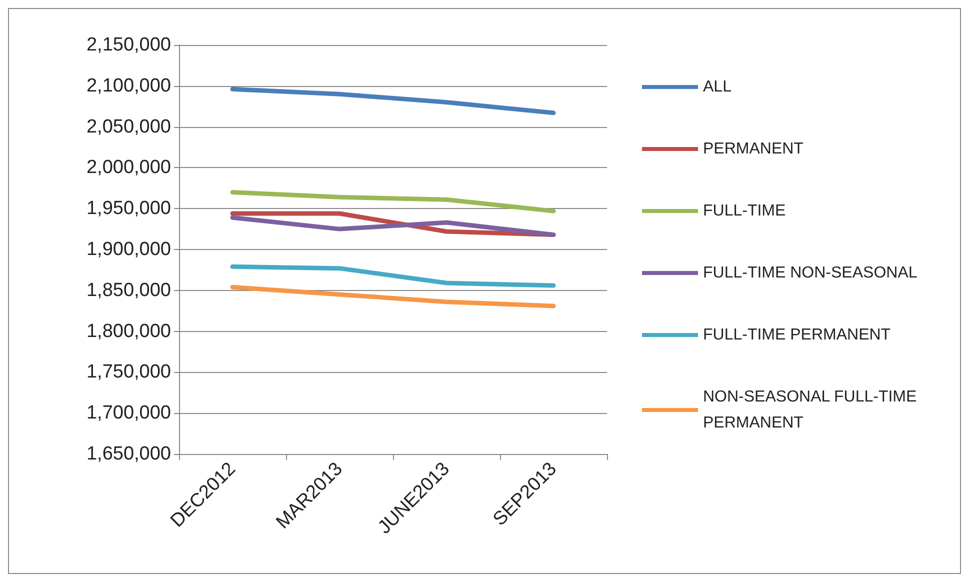 This screenshot has width=969, height=582. Describe the element at coordinates (128, 454) in the screenshot. I see `y-tick-label: 1,650,000` at that location.